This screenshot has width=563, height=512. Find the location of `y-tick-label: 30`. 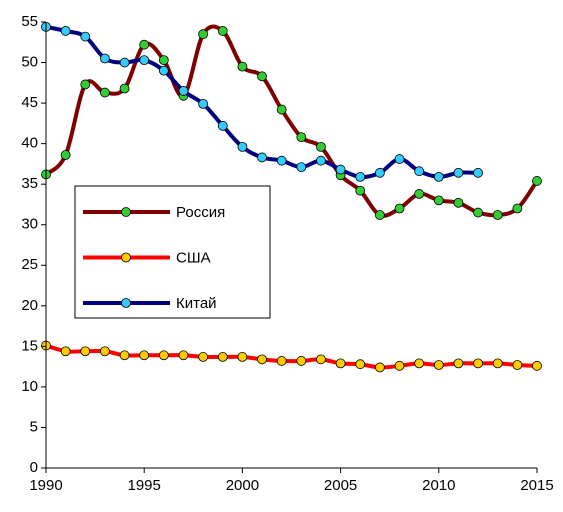

y-tick-label: 30 is located at coordinates (29, 224).